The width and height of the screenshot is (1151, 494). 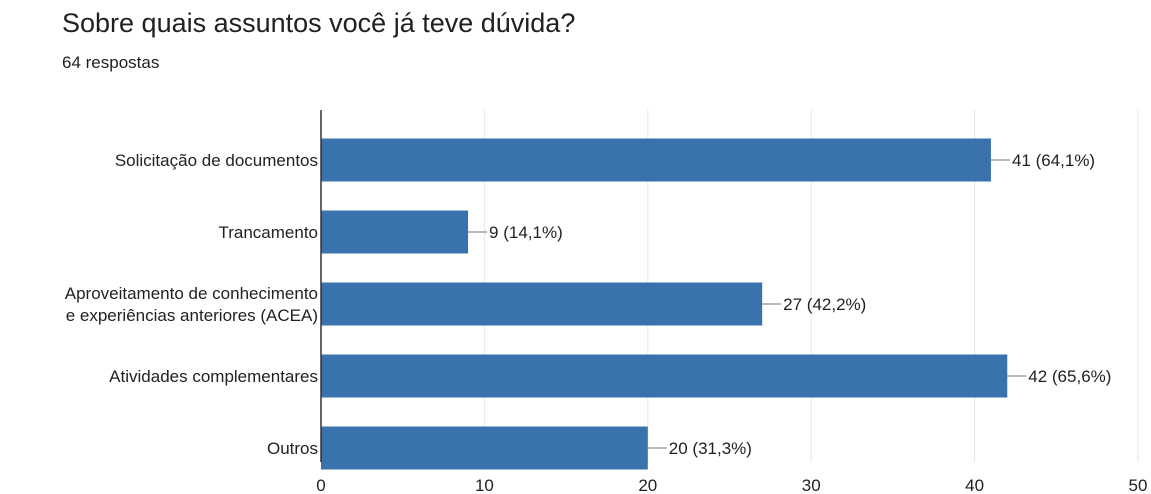 I want to click on x-tick-label: 40, so click(x=974, y=485).